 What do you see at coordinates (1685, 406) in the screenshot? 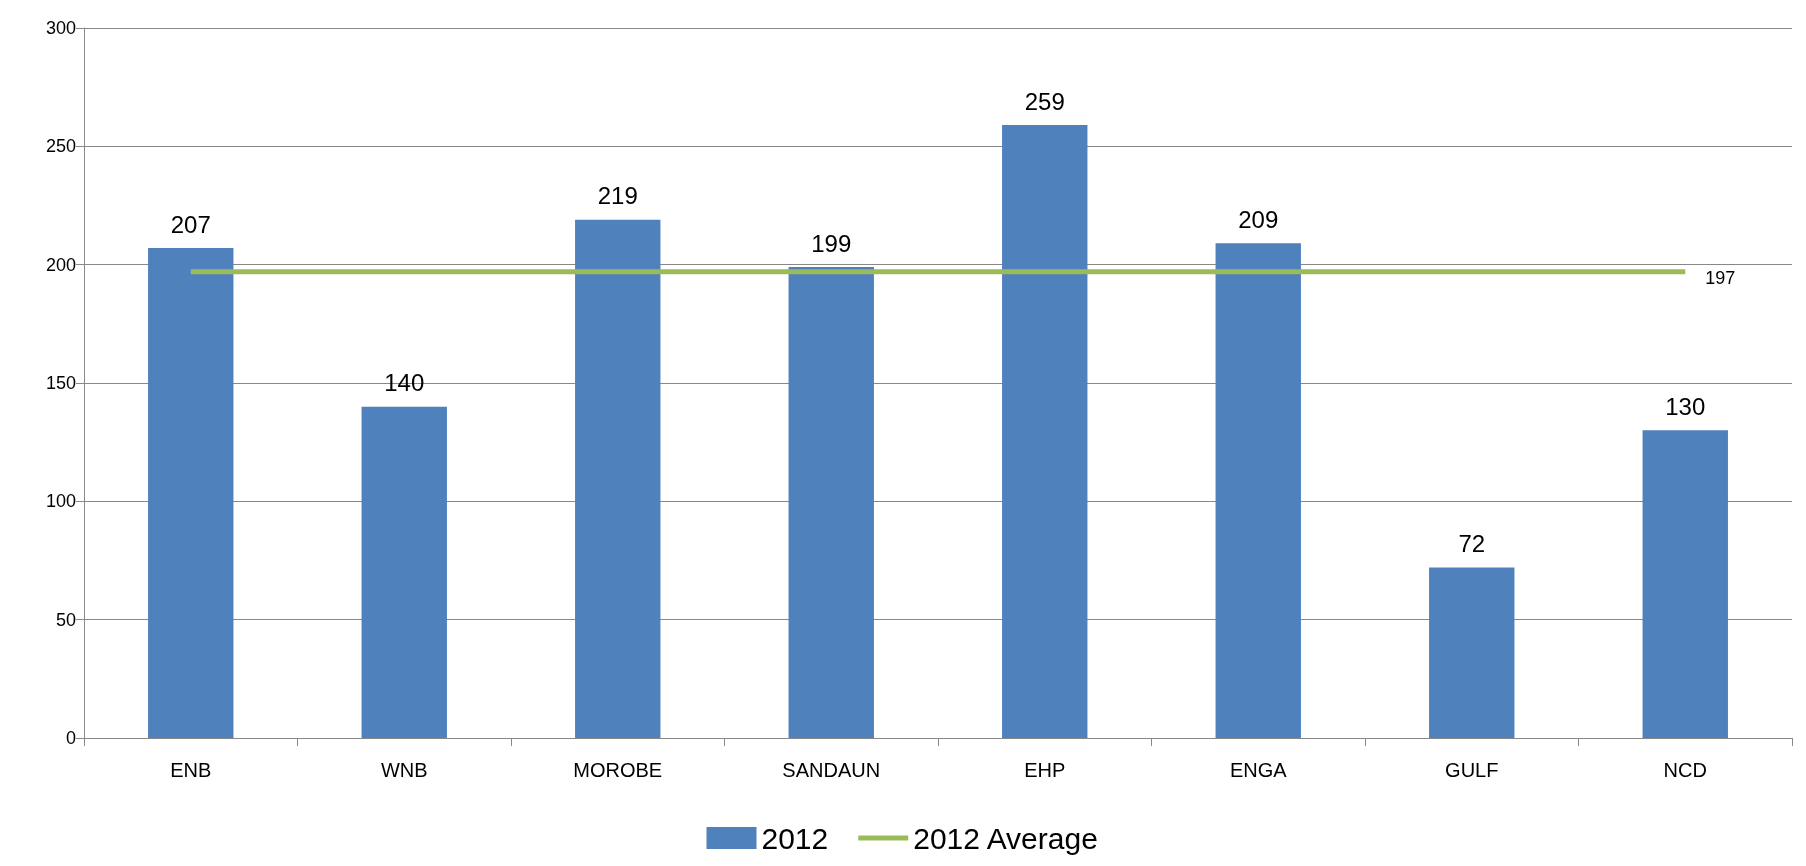
I see `data-label: 130` at bounding box center [1685, 406].